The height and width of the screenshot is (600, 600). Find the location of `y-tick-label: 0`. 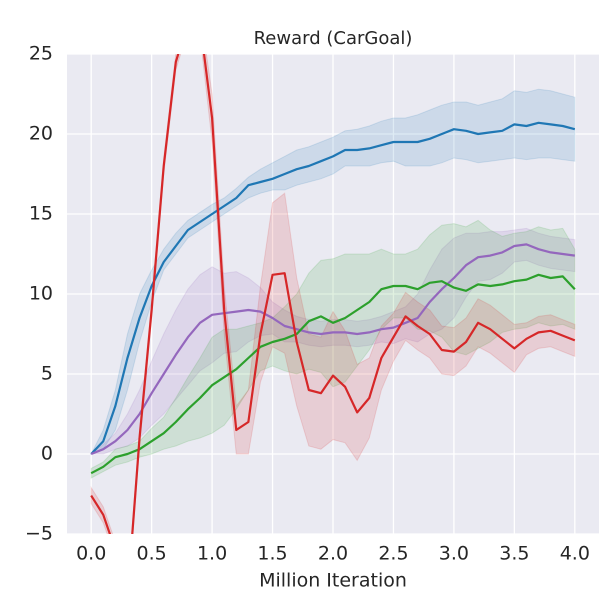

y-tick-label: 0 is located at coordinates (47, 454).